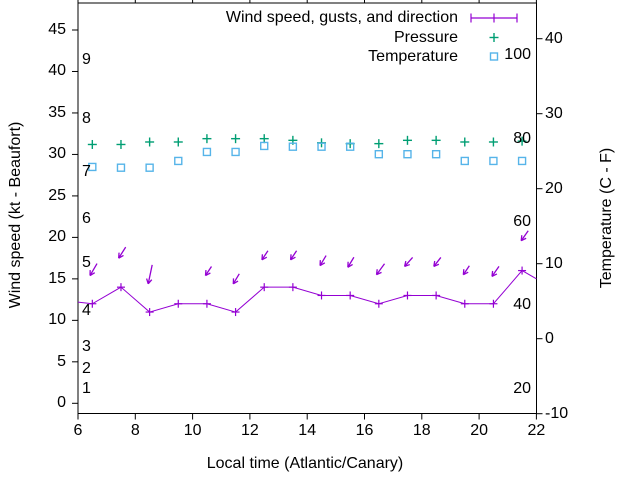 Image resolution: width=640 pixels, height=480 pixels. What do you see at coordinates (364, 430) in the screenshot?
I see `x-tick-label: 16` at bounding box center [364, 430].